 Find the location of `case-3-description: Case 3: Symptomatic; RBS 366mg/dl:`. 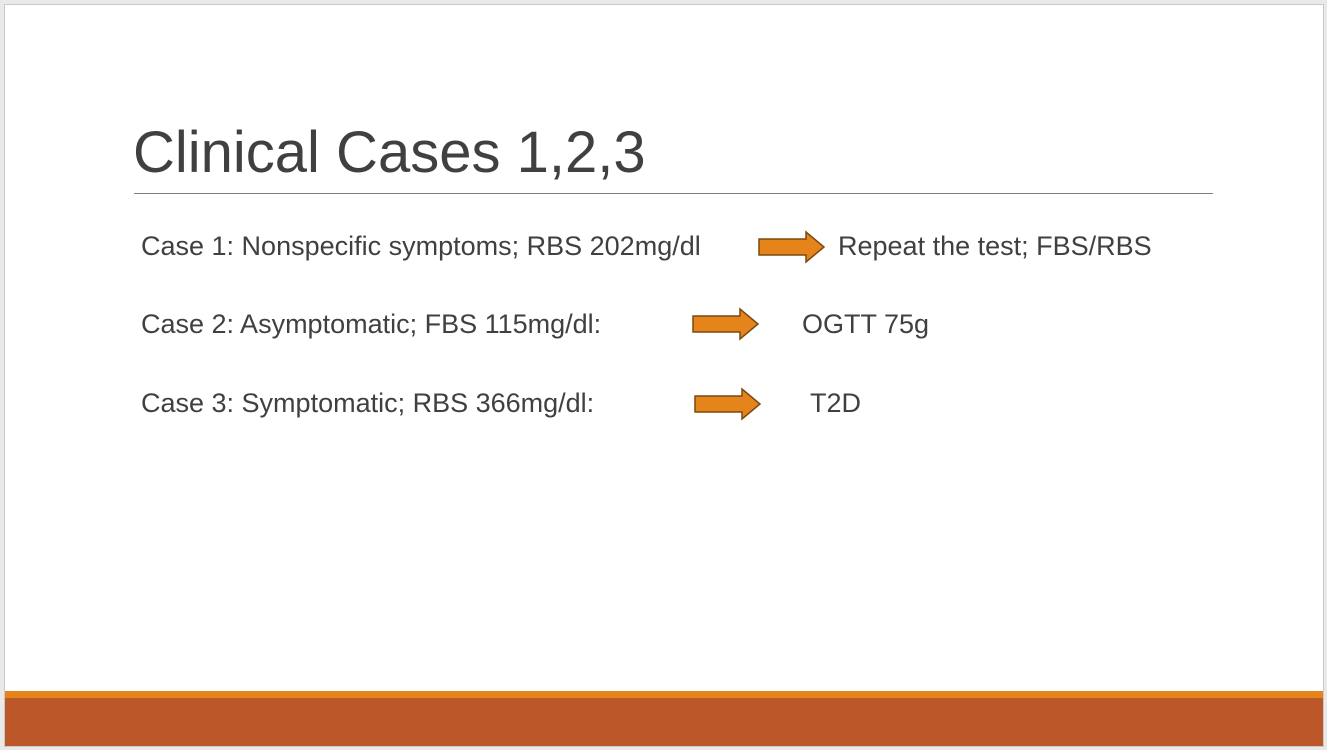

case-3-description: Case 3: Symptomatic; RBS 366mg/dl: is located at coordinates (368, 403).